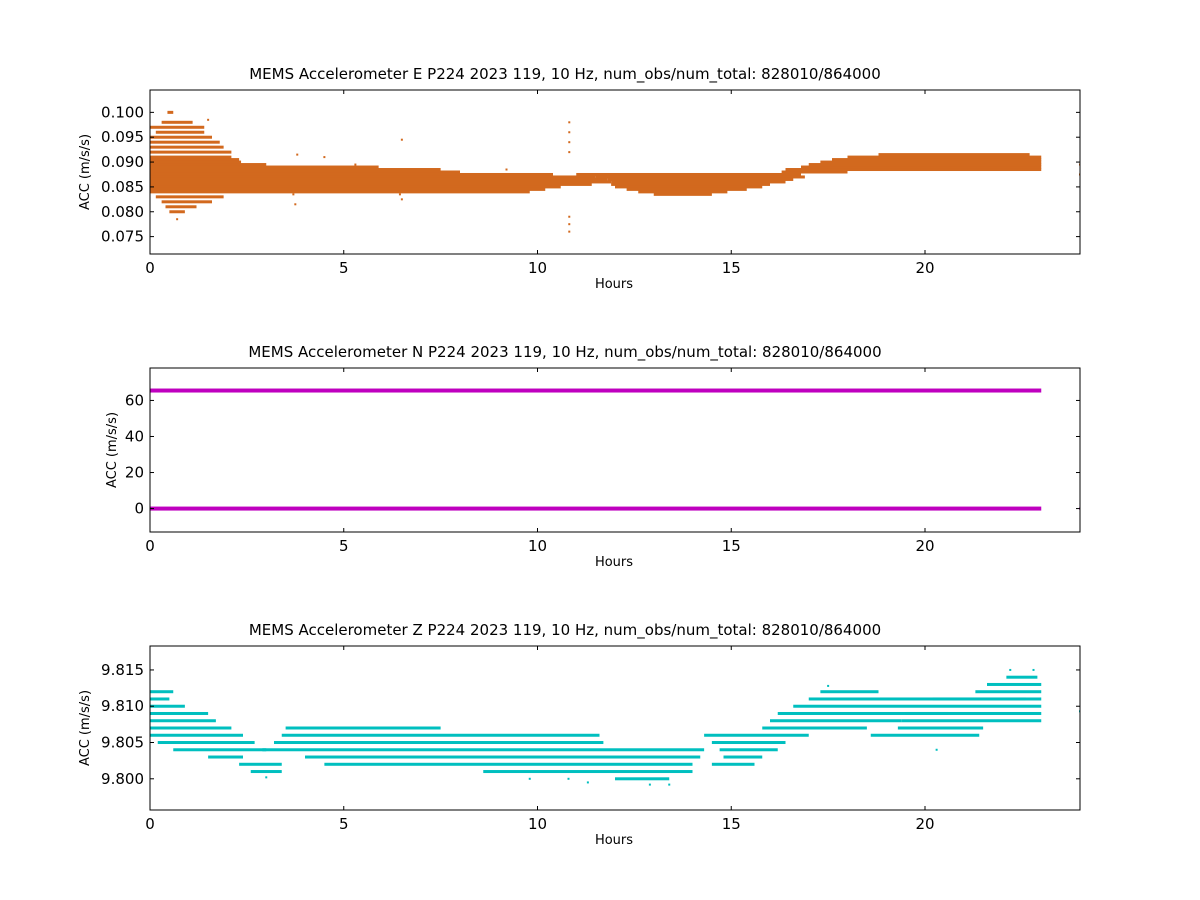 The height and width of the screenshot is (900, 1200). Describe the element at coordinates (122, 162) in the screenshot. I see `y-tick-label: 0.090` at that location.